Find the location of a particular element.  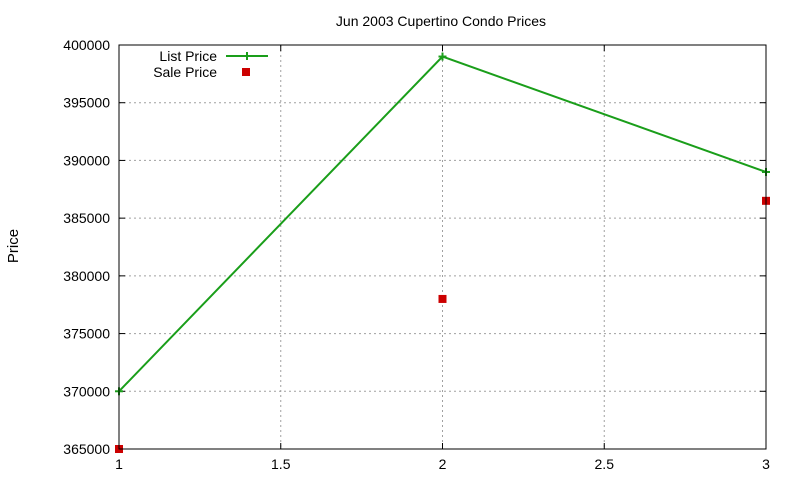

y-axis-title: Price is located at coordinates (13, 246).